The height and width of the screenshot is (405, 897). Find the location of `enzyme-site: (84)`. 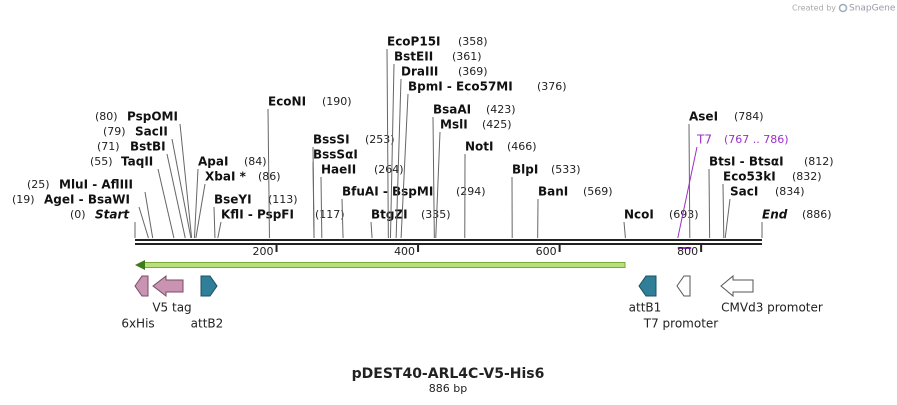

enzyme-site: (84) is located at coordinates (255, 161).